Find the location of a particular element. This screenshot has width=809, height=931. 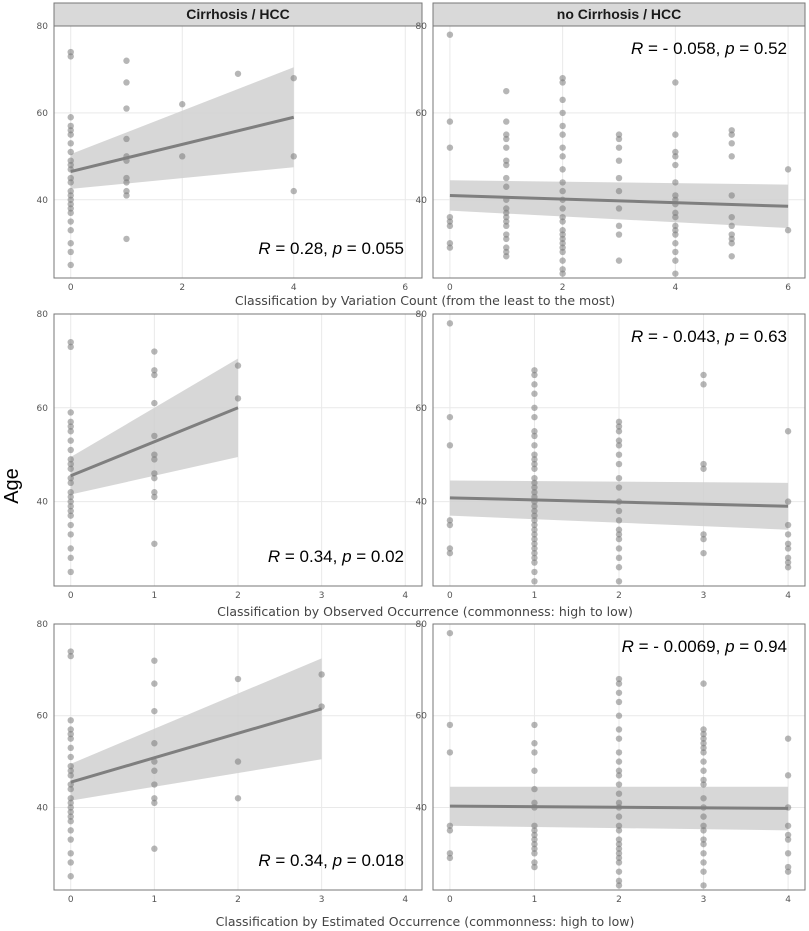

correlation-annotation: R = 0.34, p = 0.018 is located at coordinates (331, 860).